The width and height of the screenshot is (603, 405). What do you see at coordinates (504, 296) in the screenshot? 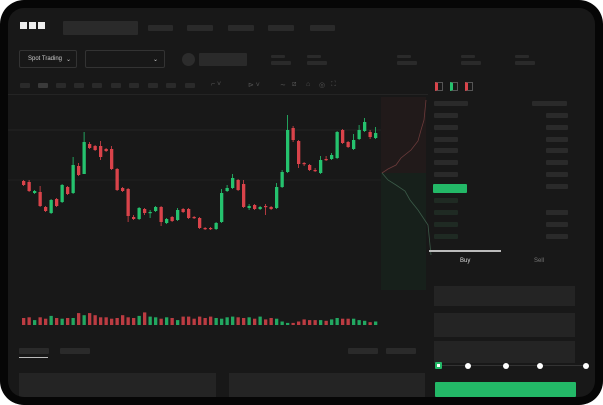
I see `price-input` at bounding box center [504, 296].